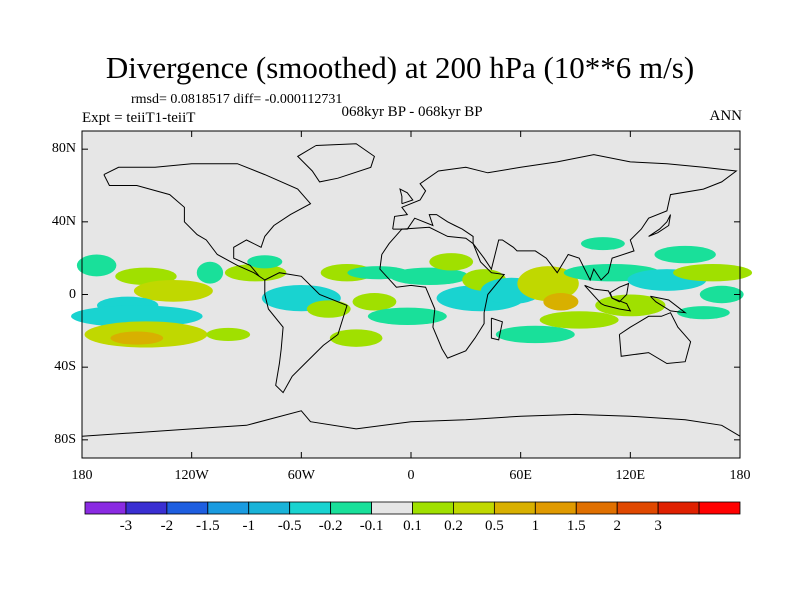 Image resolution: width=800 pixels, height=600 pixels. I want to click on colorbar-label: 0.5, so click(494, 526).